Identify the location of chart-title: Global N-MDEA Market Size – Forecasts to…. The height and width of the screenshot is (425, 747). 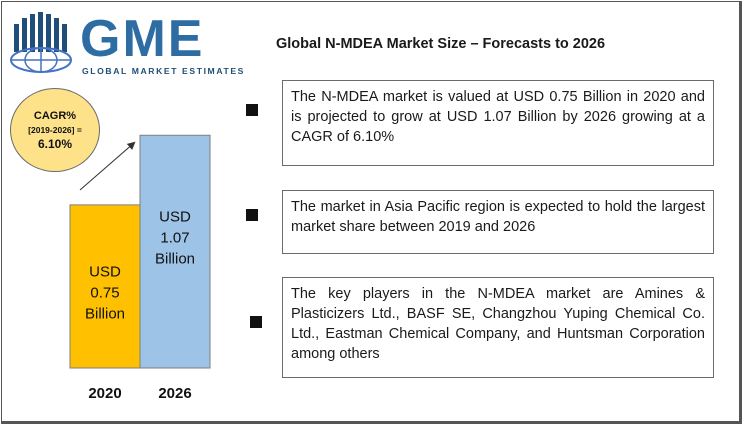
(441, 44).